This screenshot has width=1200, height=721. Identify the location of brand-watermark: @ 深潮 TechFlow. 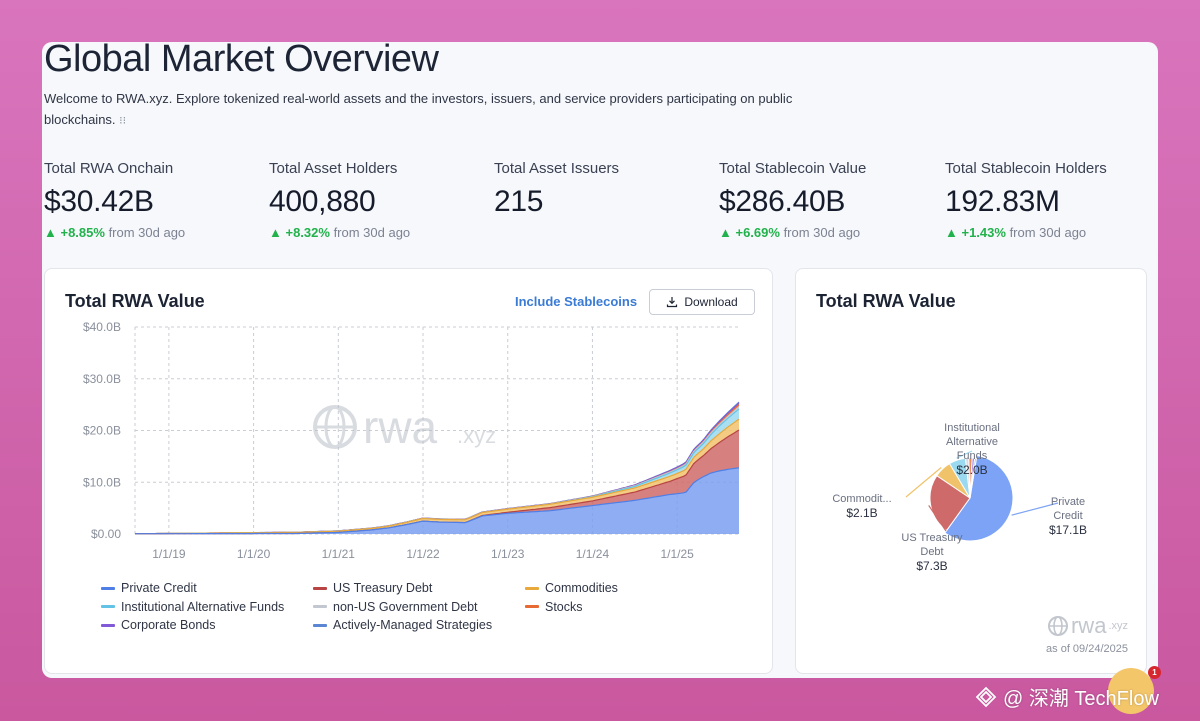
(1067, 696).